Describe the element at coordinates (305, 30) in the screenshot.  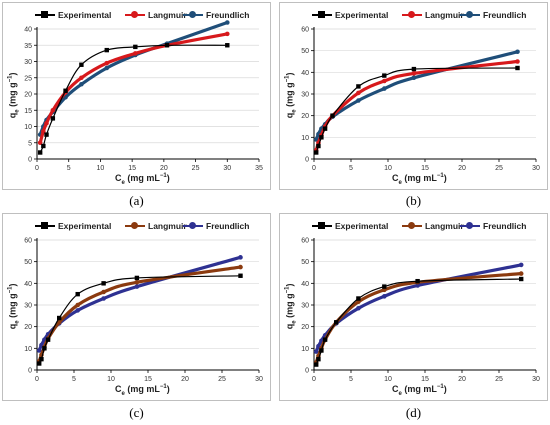
I see `y-tick-label: 60` at that location.